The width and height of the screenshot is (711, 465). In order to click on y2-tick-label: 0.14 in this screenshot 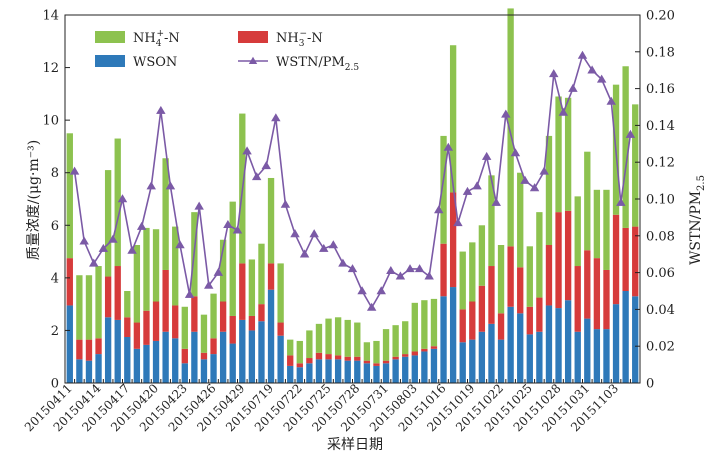, I will do `click(660, 126)`.